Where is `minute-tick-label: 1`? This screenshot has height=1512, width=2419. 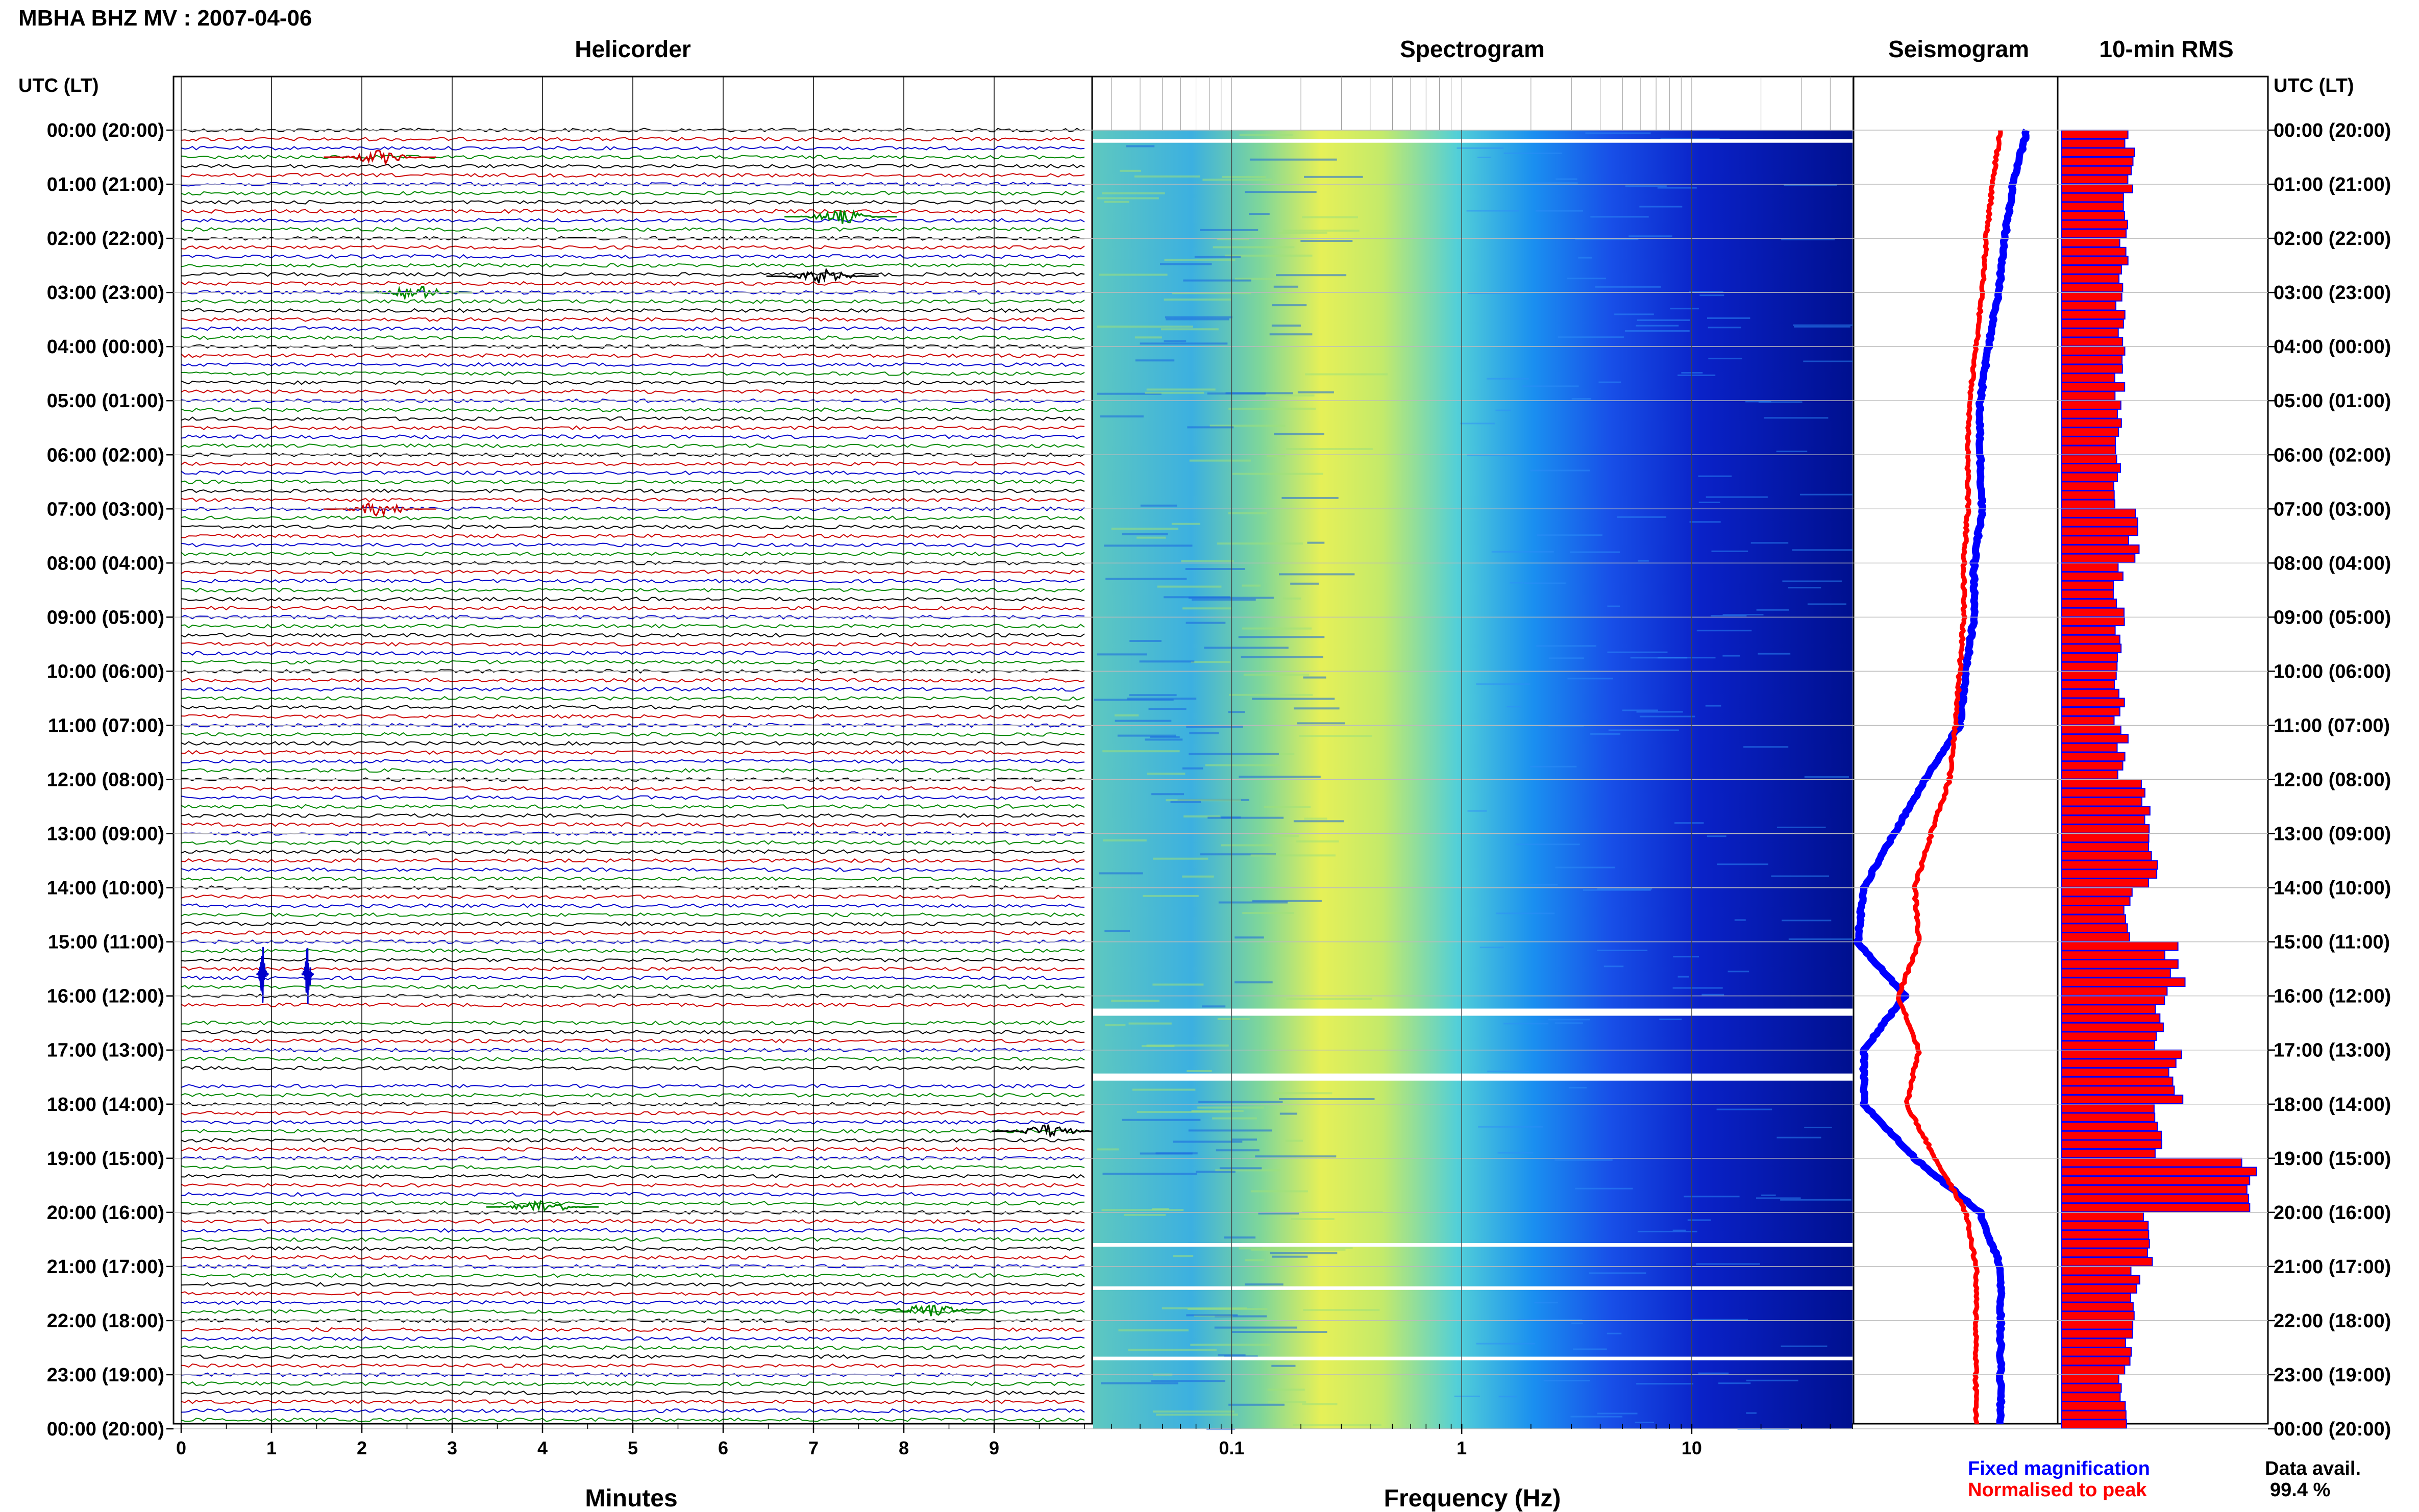
minute-tick-label: 1 is located at coordinates (271, 1447).